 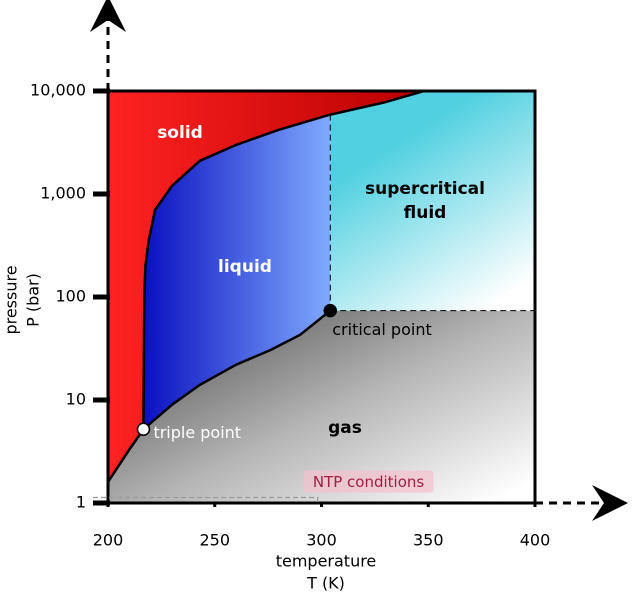 I want to click on region-label: supercritical, so click(x=425, y=189).